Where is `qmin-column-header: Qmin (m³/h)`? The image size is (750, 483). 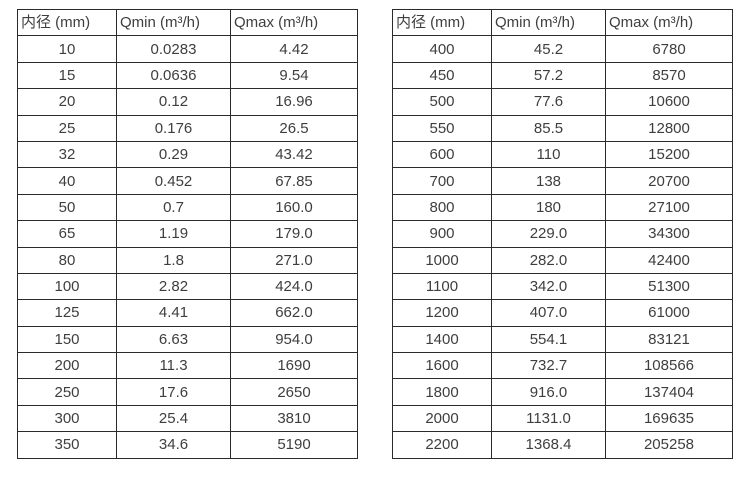
qmin-column-header: Qmin (m³/h) is located at coordinates (548, 22).